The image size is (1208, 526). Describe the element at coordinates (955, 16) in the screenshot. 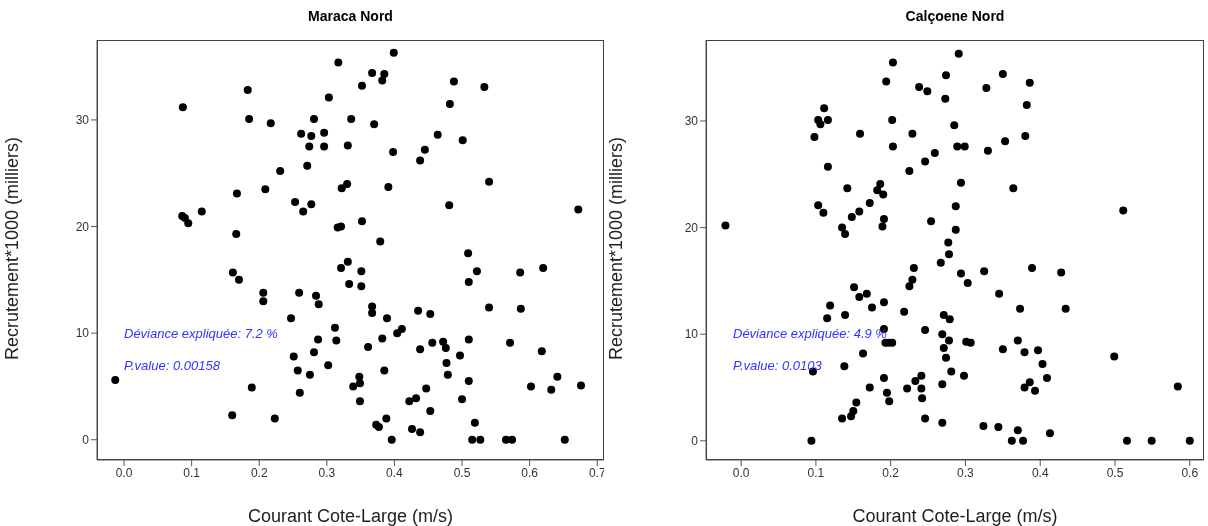

I see `chart-title: Calçoene Nord` at that location.